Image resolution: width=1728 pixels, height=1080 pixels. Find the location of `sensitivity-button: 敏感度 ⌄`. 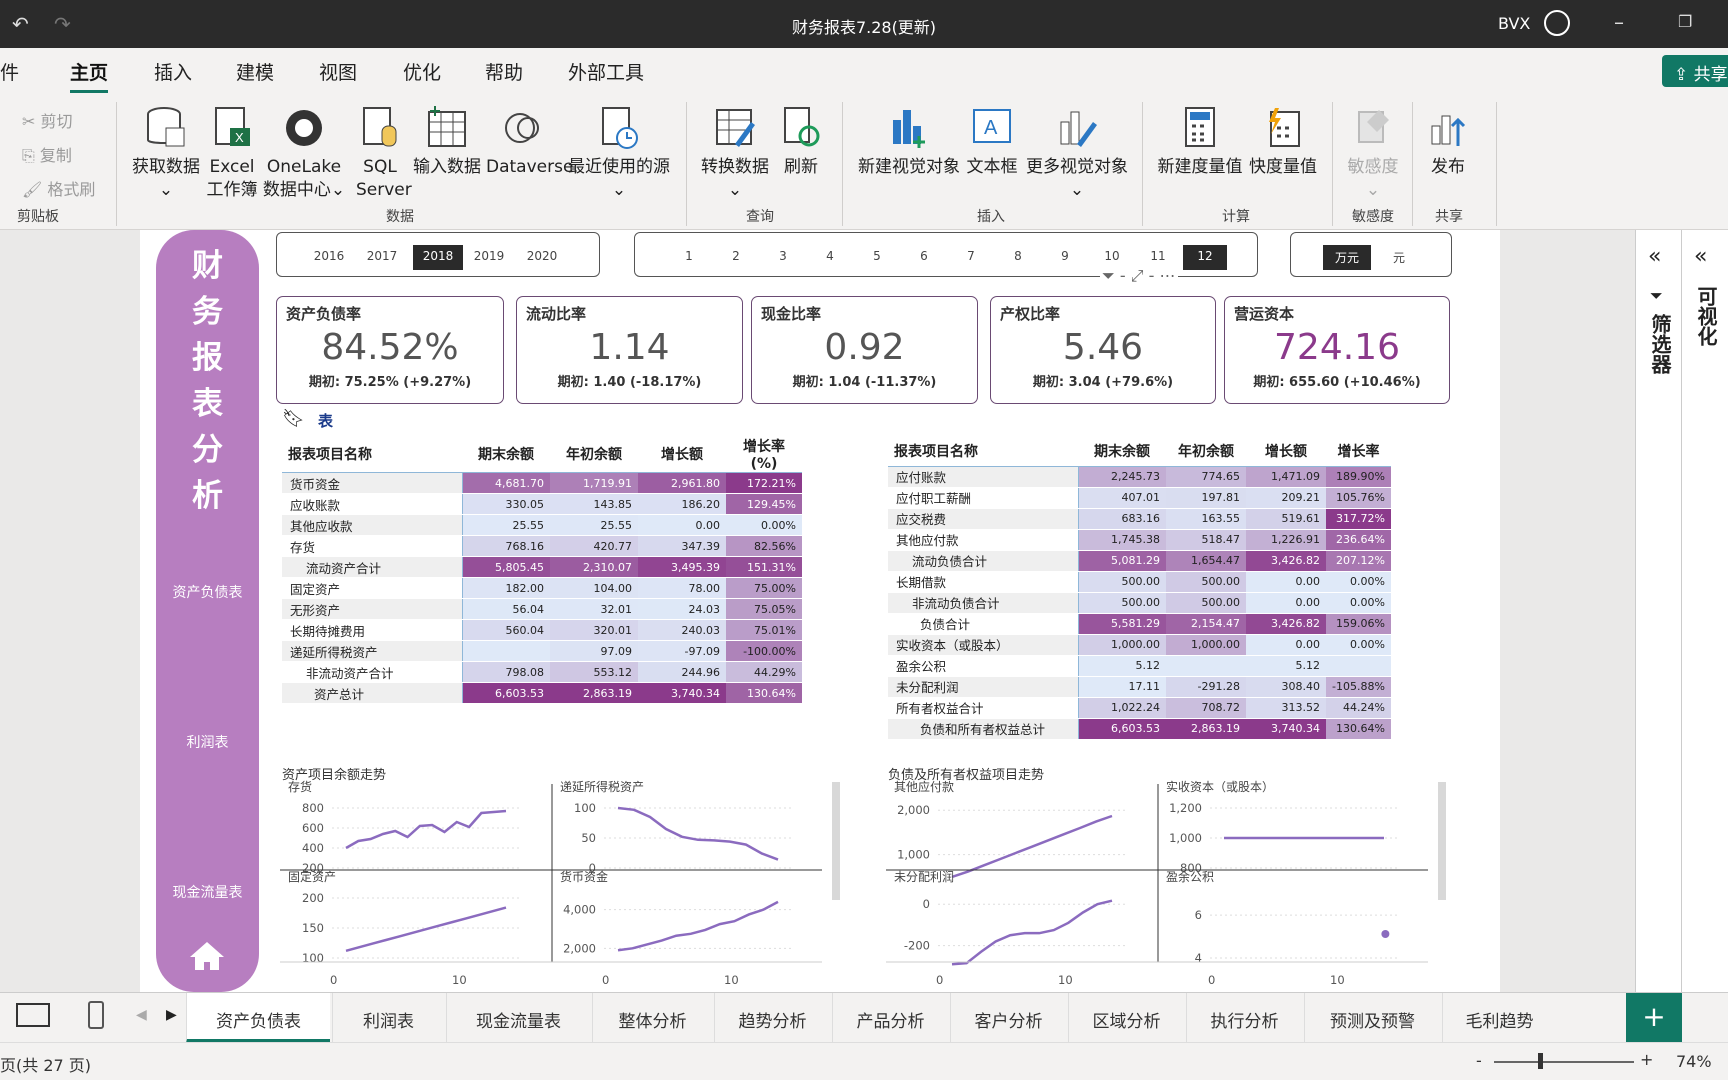

sensitivity-button: 敏感度 ⌄ is located at coordinates (1373, 154).